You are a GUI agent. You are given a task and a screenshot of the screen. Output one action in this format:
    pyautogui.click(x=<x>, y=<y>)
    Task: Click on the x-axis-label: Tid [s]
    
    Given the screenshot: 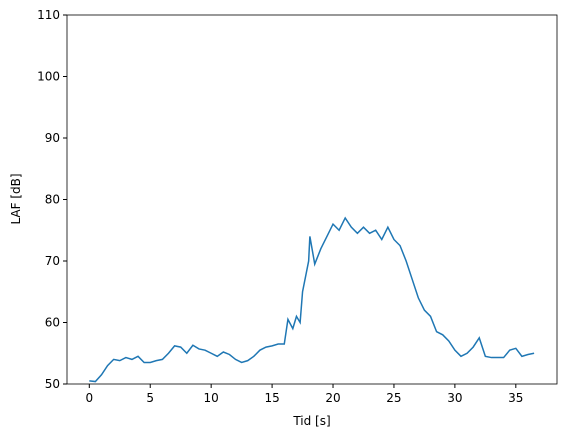 What is the action you would take?
    pyautogui.click(x=311, y=421)
    